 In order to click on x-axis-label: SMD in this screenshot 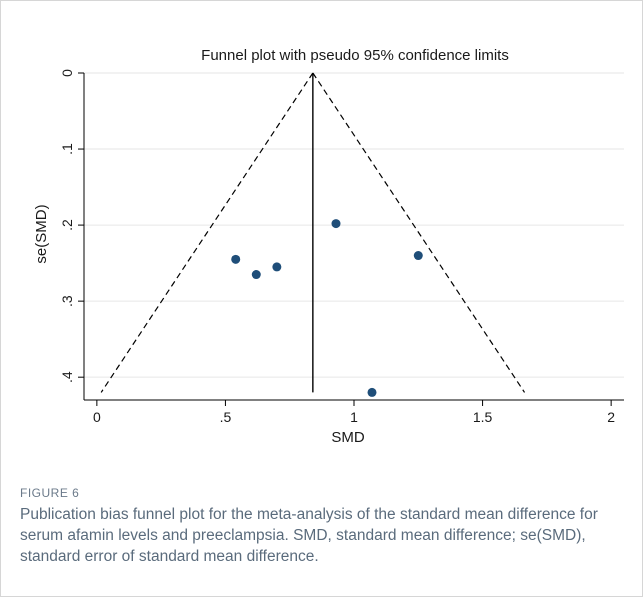, I will do `click(348, 437)`.